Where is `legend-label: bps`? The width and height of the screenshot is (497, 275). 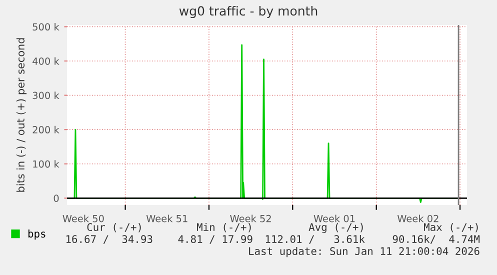 legend-label: bps is located at coordinates (37, 235).